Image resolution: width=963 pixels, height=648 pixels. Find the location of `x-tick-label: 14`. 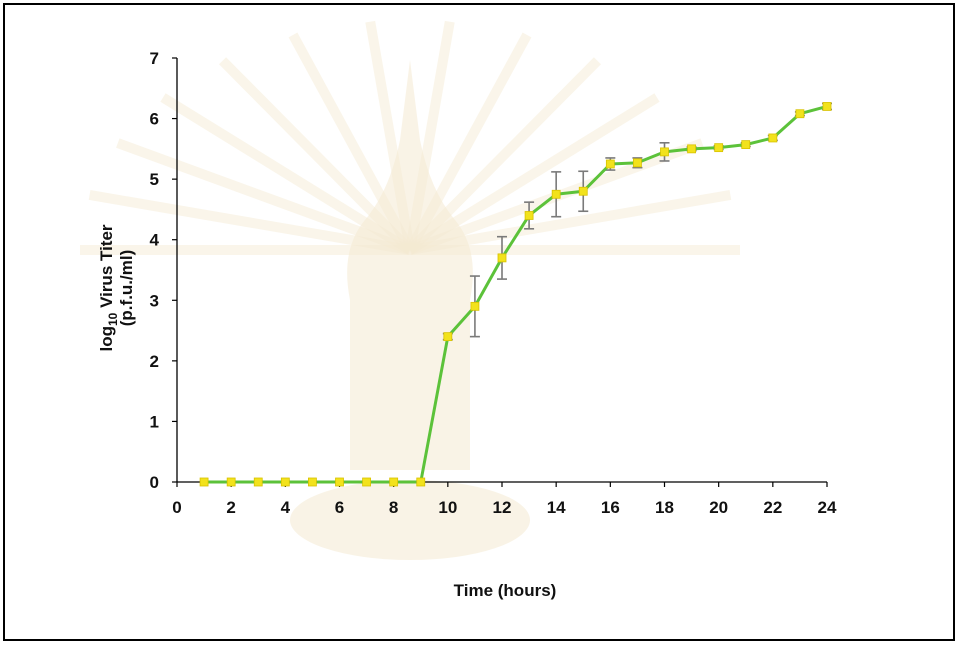

x-tick-label: 14 is located at coordinates (556, 507).